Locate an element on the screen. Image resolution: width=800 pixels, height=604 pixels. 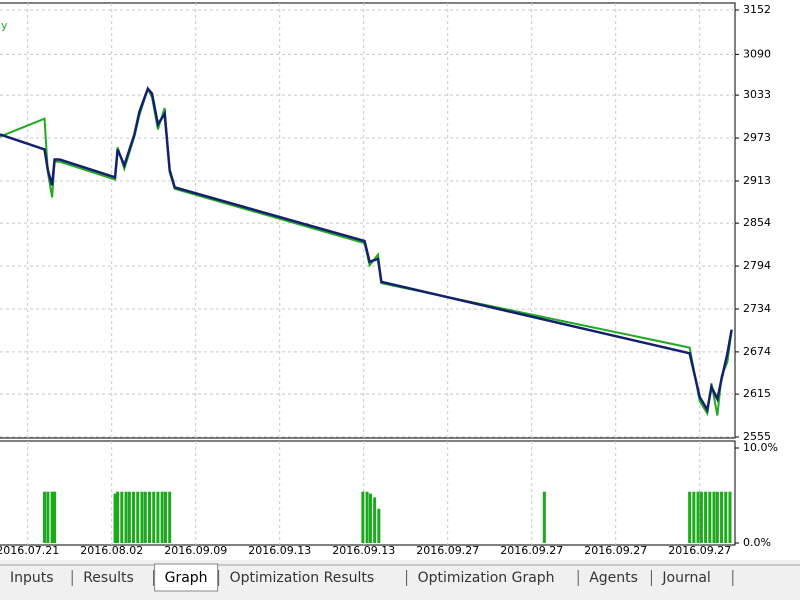
x-tick-label: 2016.07.21 is located at coordinates (29, 550).